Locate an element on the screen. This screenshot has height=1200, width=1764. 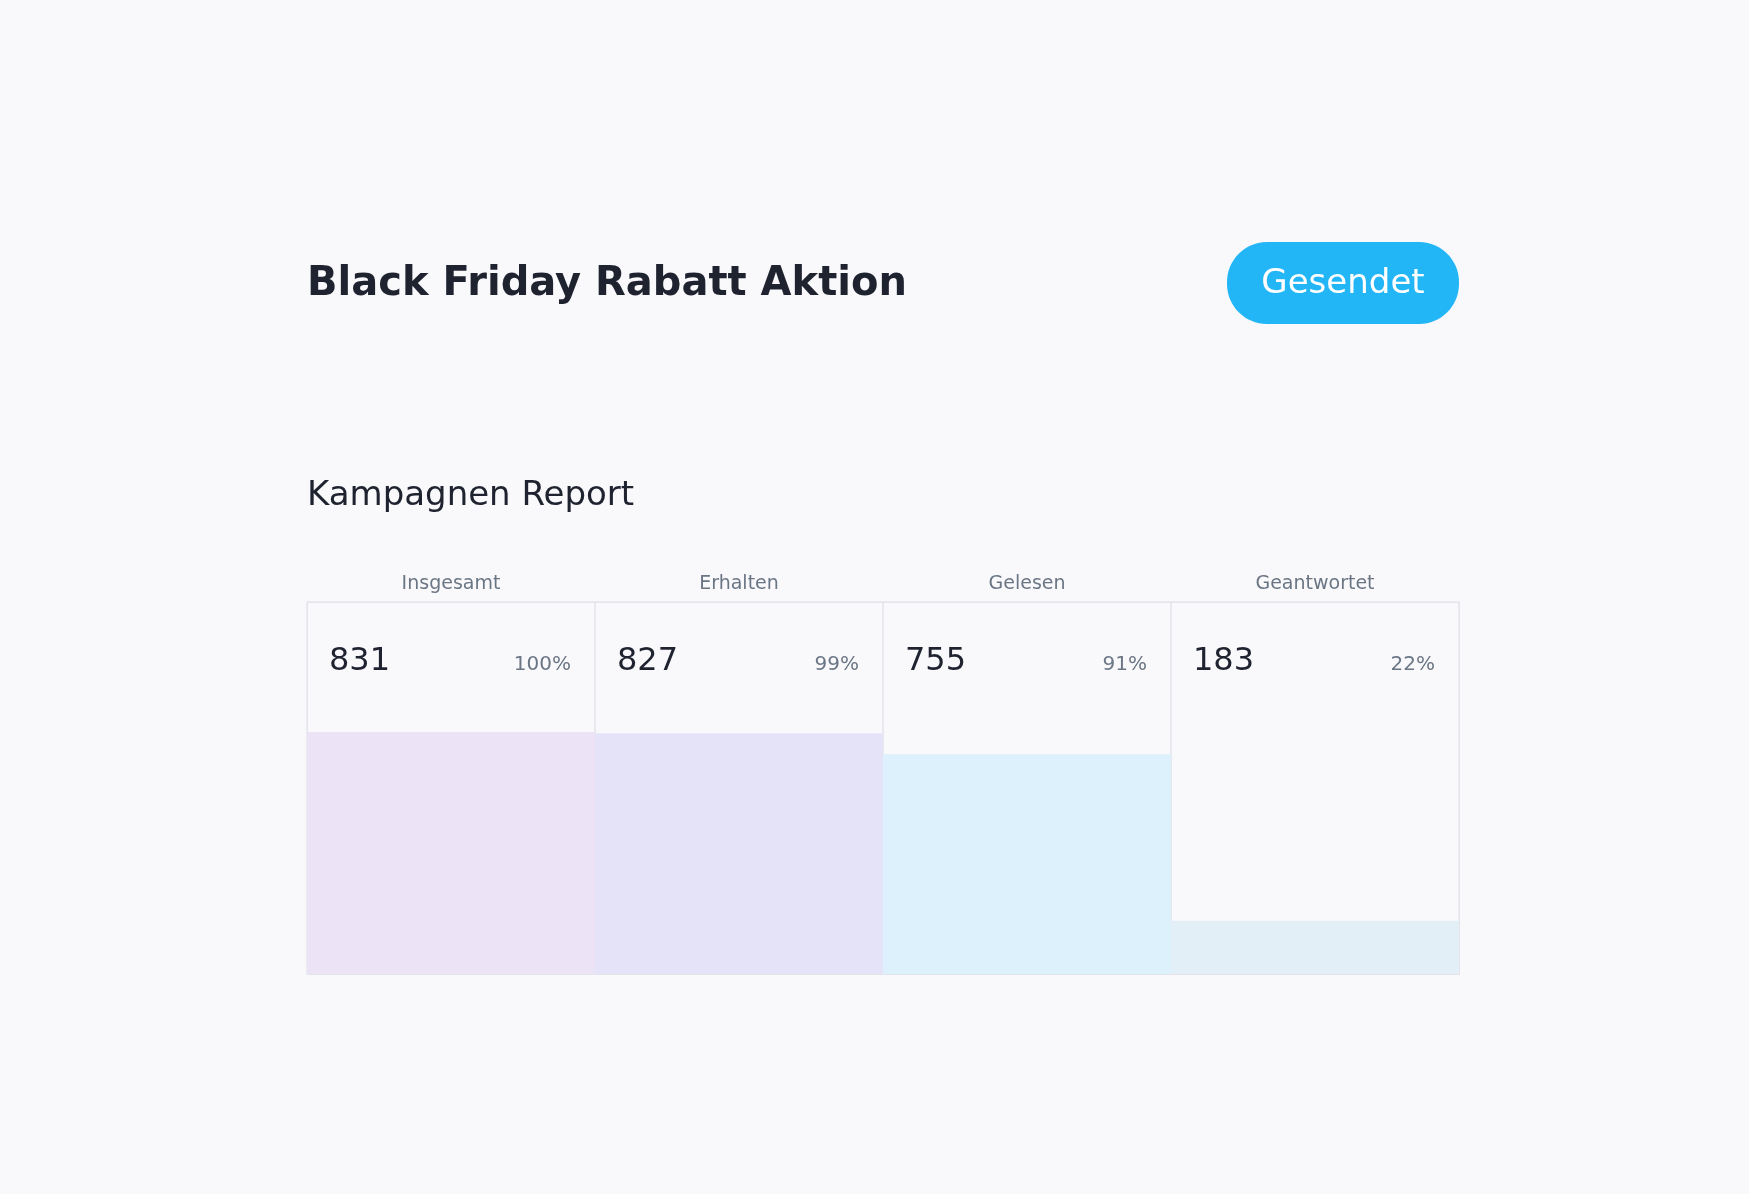
text: 100% is located at coordinates (542, 663).